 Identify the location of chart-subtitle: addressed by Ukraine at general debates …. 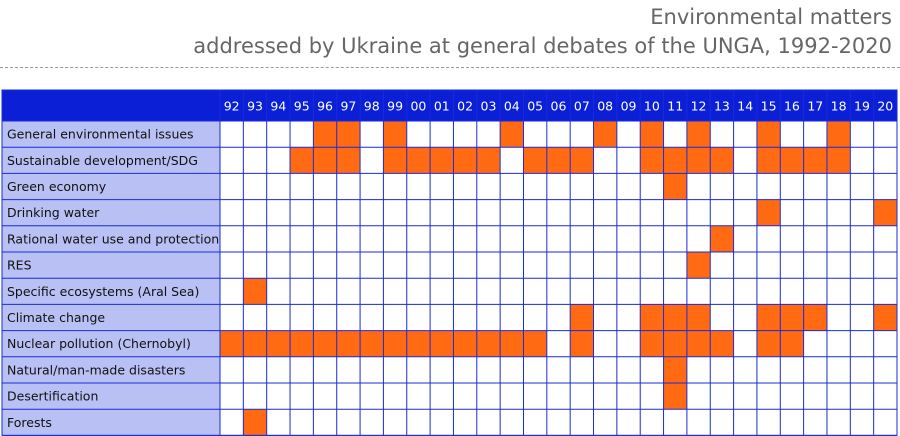
(542, 46).